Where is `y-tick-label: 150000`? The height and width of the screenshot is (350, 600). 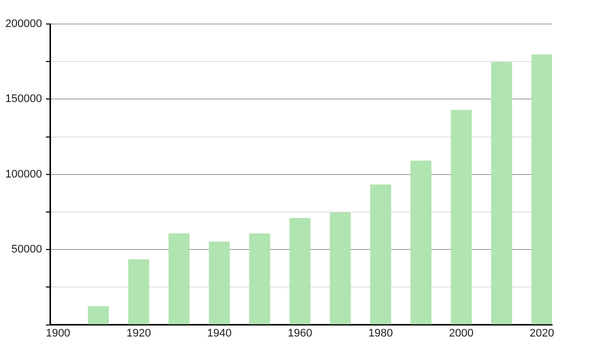
y-tick-label: 150000 is located at coordinates (23, 99).